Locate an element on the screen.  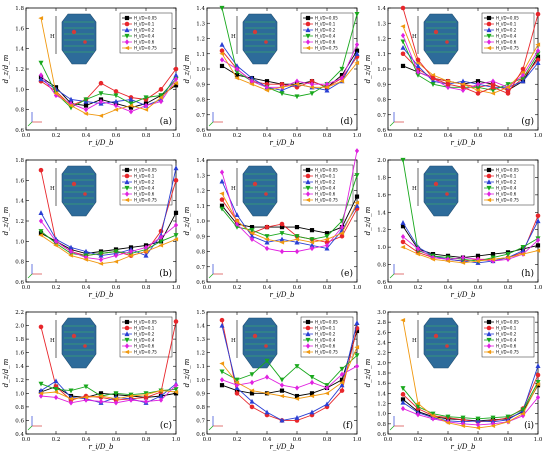
panel-tag: (i) is located at coordinates (529, 425).